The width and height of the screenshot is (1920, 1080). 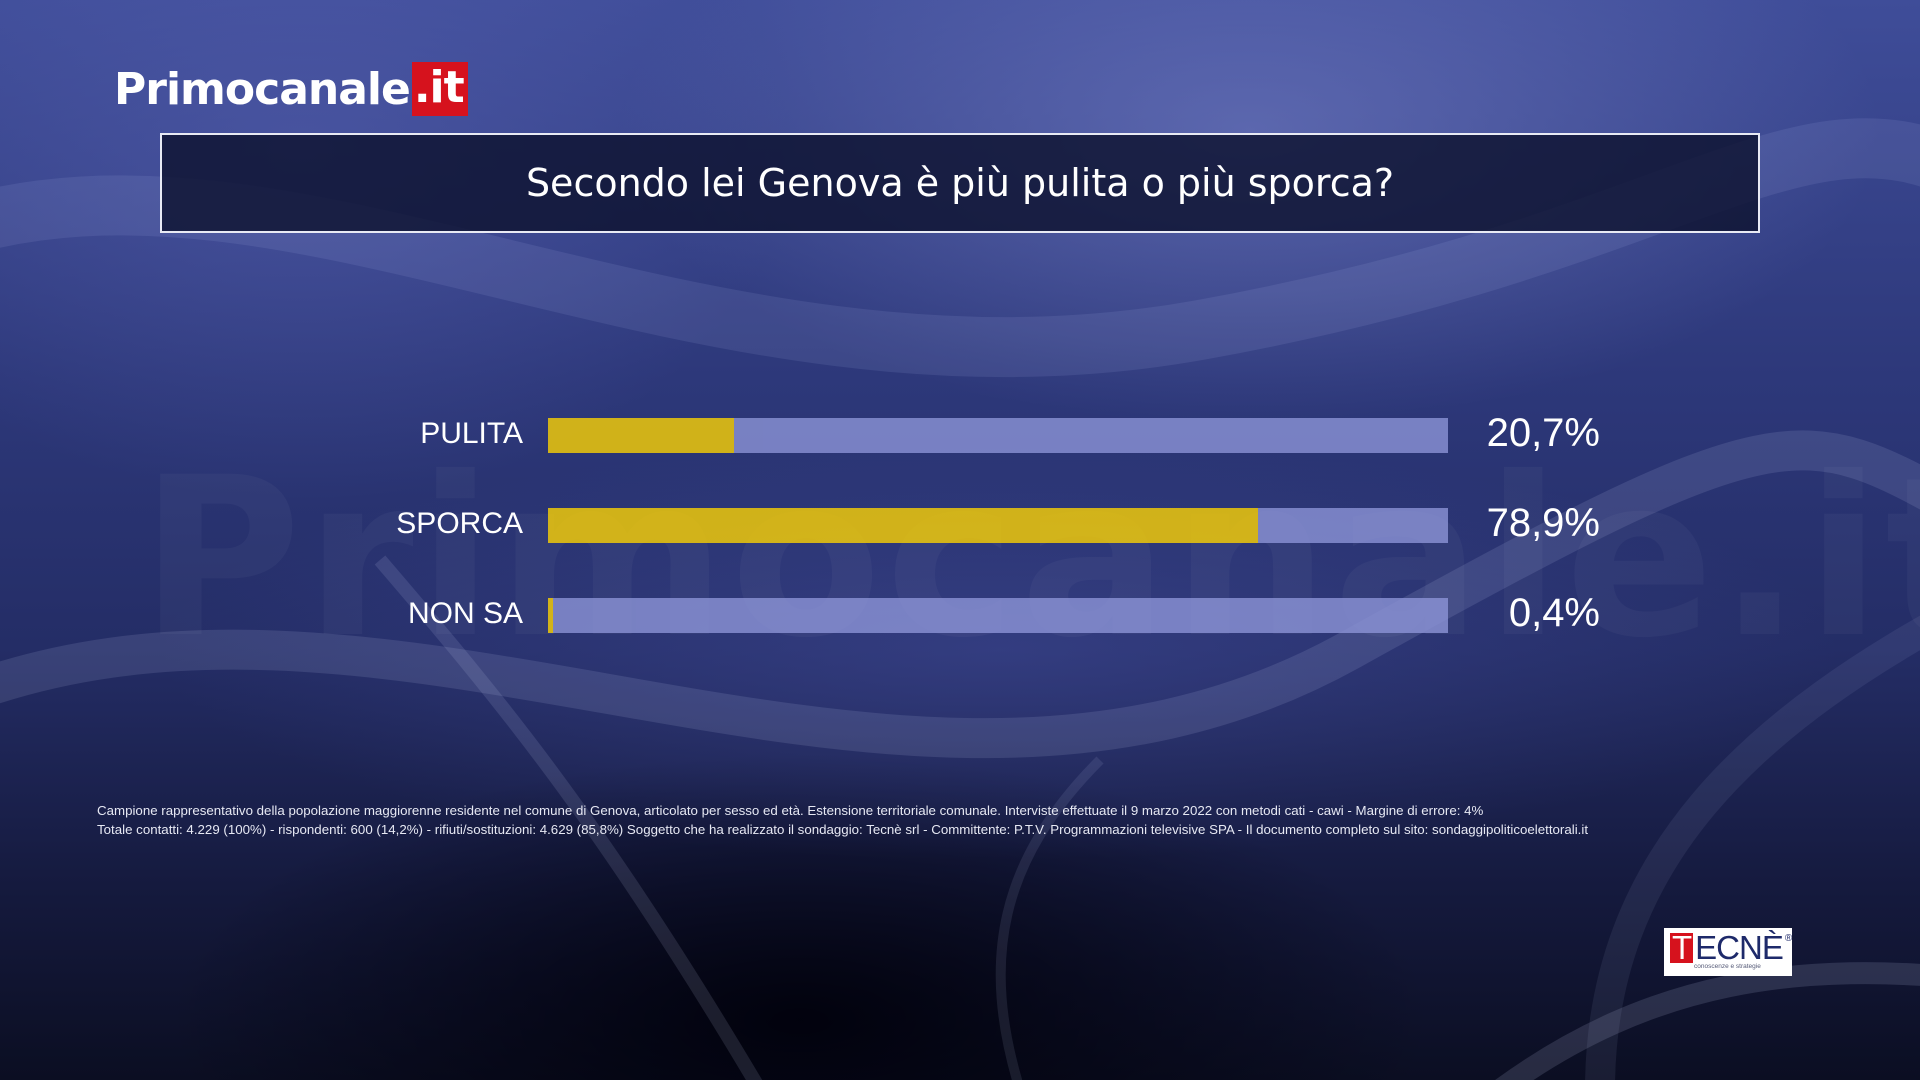 I want to click on logo-tld: .it, so click(x=439, y=89).